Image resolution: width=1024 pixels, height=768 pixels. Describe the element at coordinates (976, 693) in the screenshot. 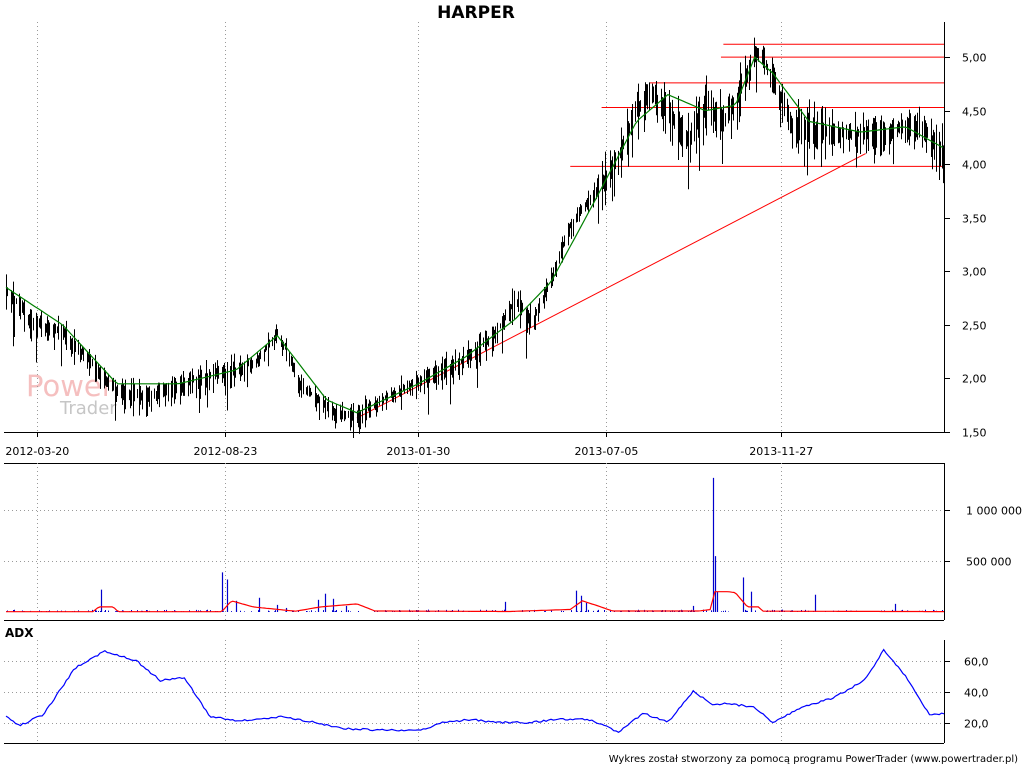

I see `adx-y-tick-label: 40,0` at that location.